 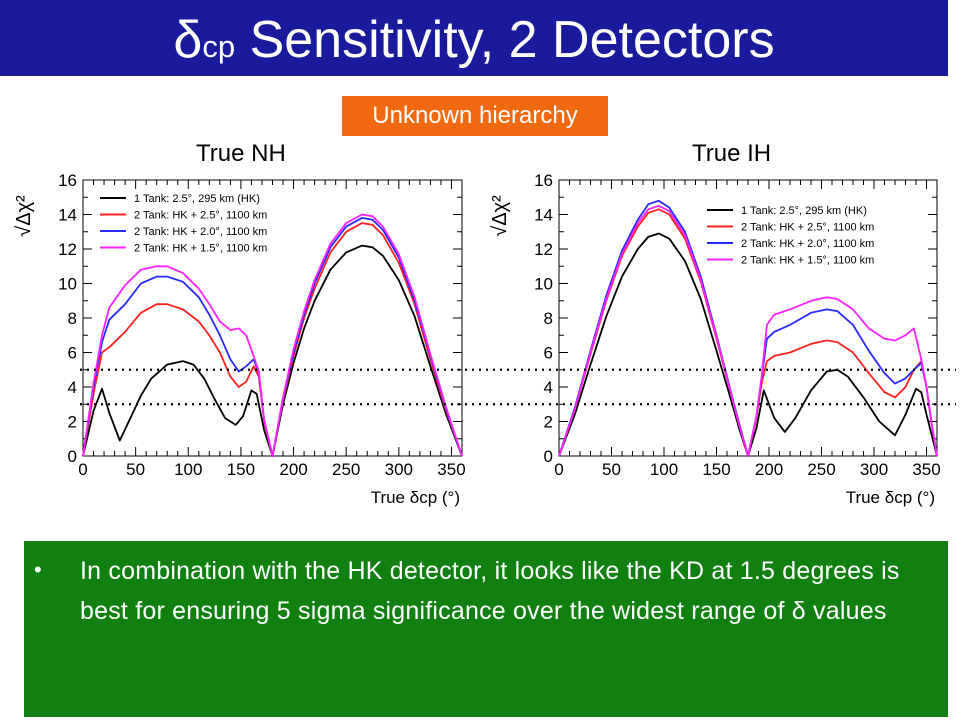 What do you see at coordinates (72, 456) in the screenshot?
I see `nh-ytick-label: 0` at bounding box center [72, 456].